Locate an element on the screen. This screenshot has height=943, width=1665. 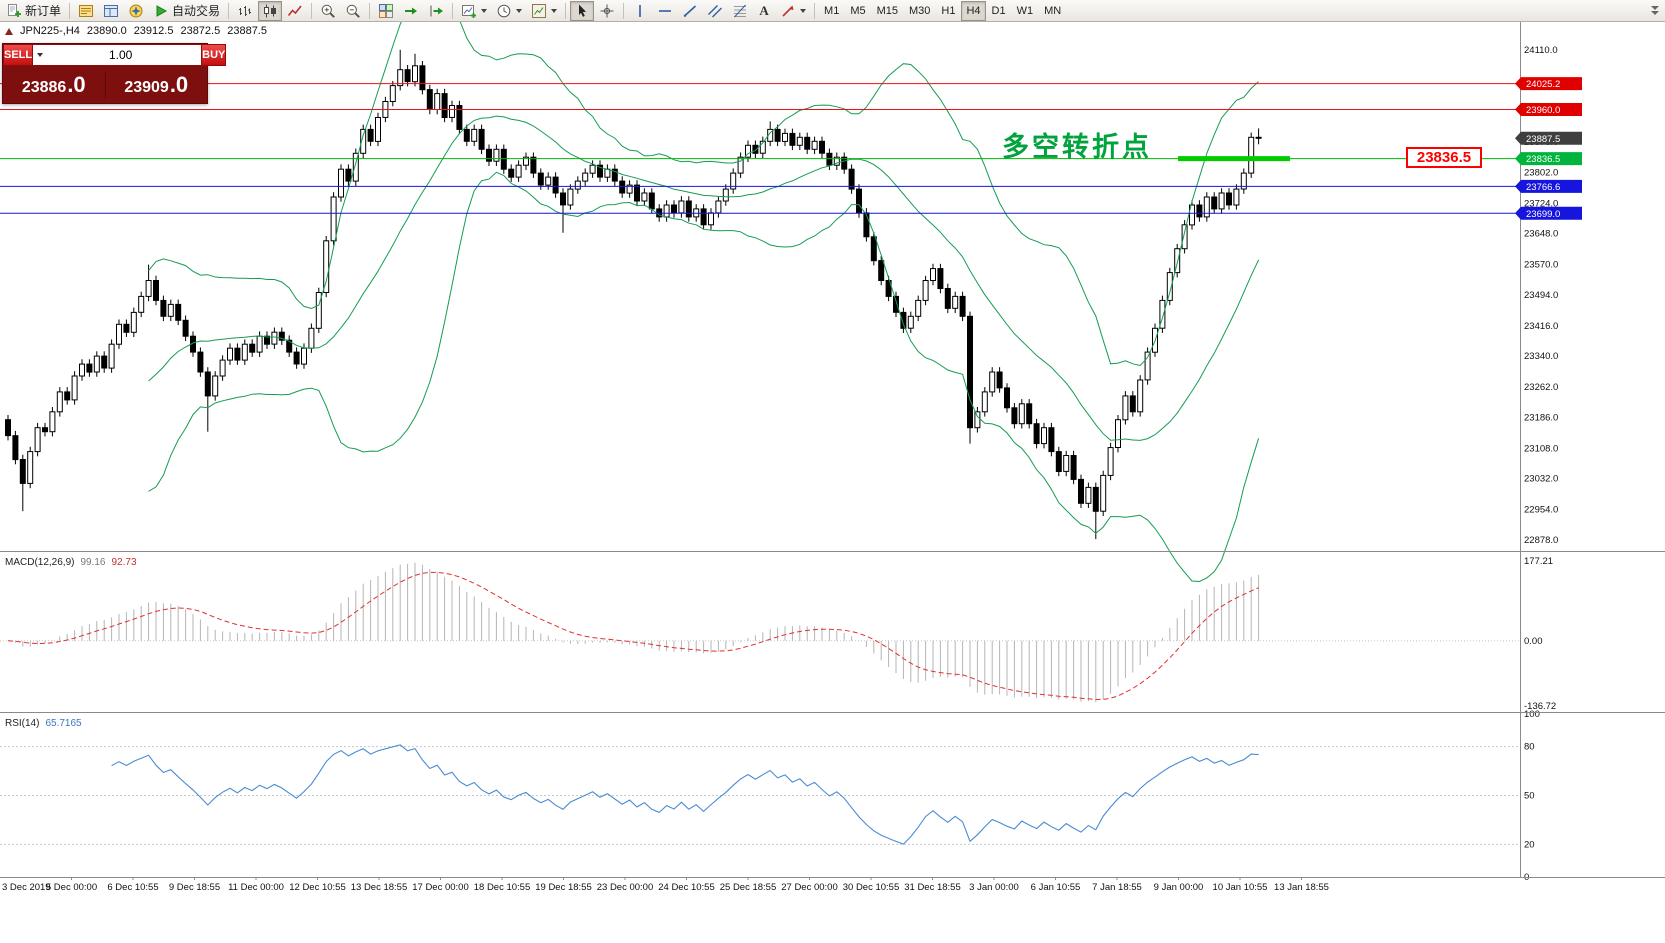
template-icon is located at coordinates (539, 10).